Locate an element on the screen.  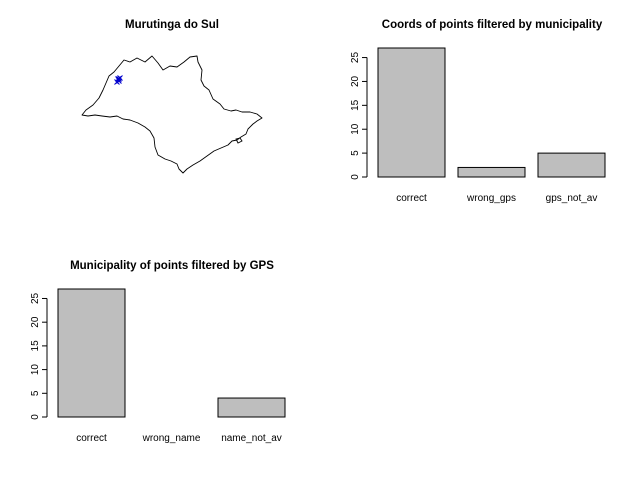
category-label: gps_not_av is located at coordinates (572, 198).